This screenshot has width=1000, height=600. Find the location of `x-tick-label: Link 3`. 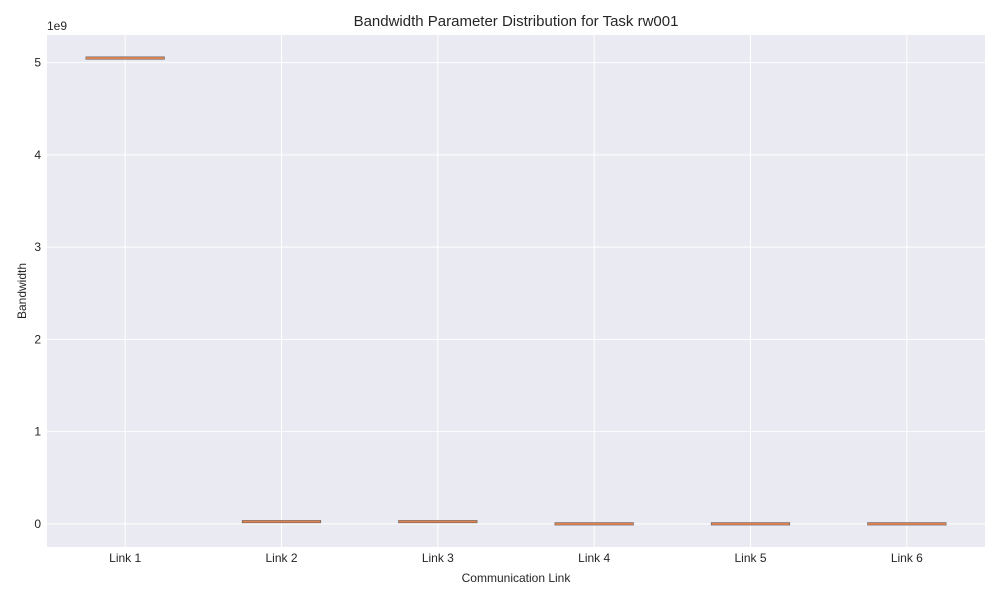

x-tick-label: Link 3 is located at coordinates (438, 558).